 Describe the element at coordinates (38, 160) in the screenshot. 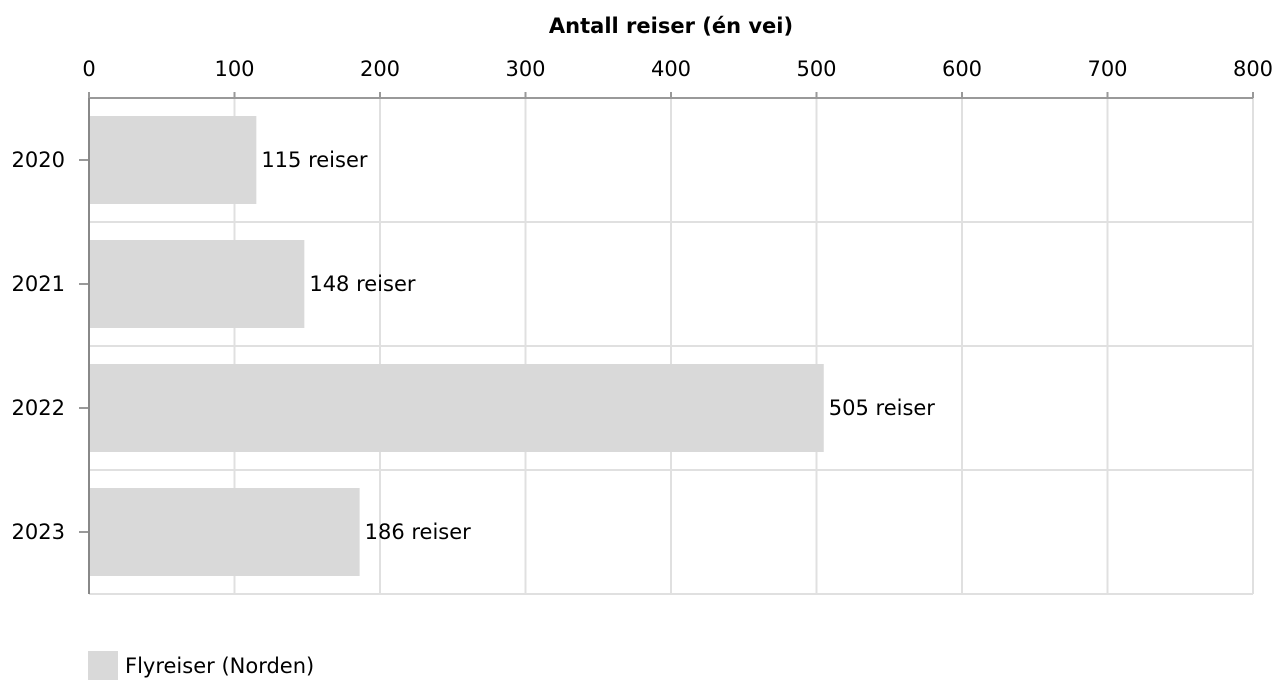

I see `y-tick-label: 2020` at that location.